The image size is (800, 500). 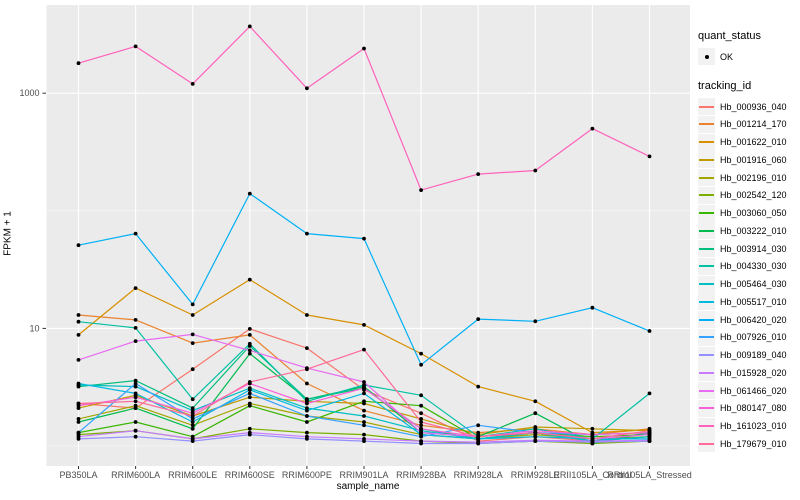 What do you see at coordinates (363, 475) in the screenshot?
I see `x-tick-label: RRIM901LA` at bounding box center [363, 475].